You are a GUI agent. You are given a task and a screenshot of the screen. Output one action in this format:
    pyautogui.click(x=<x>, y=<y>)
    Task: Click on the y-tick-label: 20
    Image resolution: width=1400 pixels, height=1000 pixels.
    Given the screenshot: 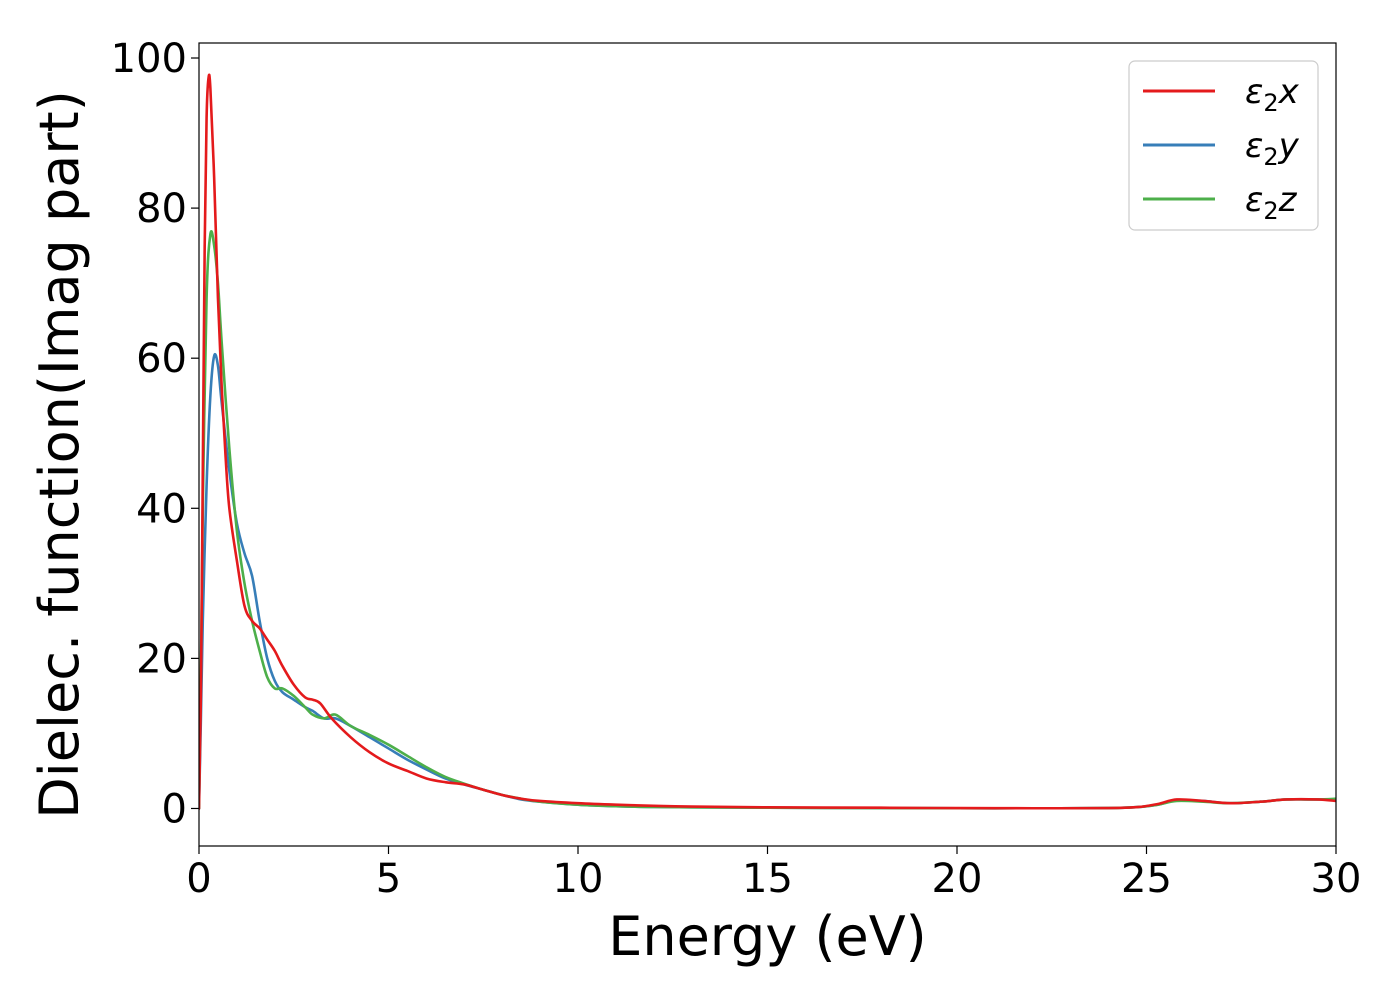 What is the action you would take?
    pyautogui.click(x=161, y=659)
    